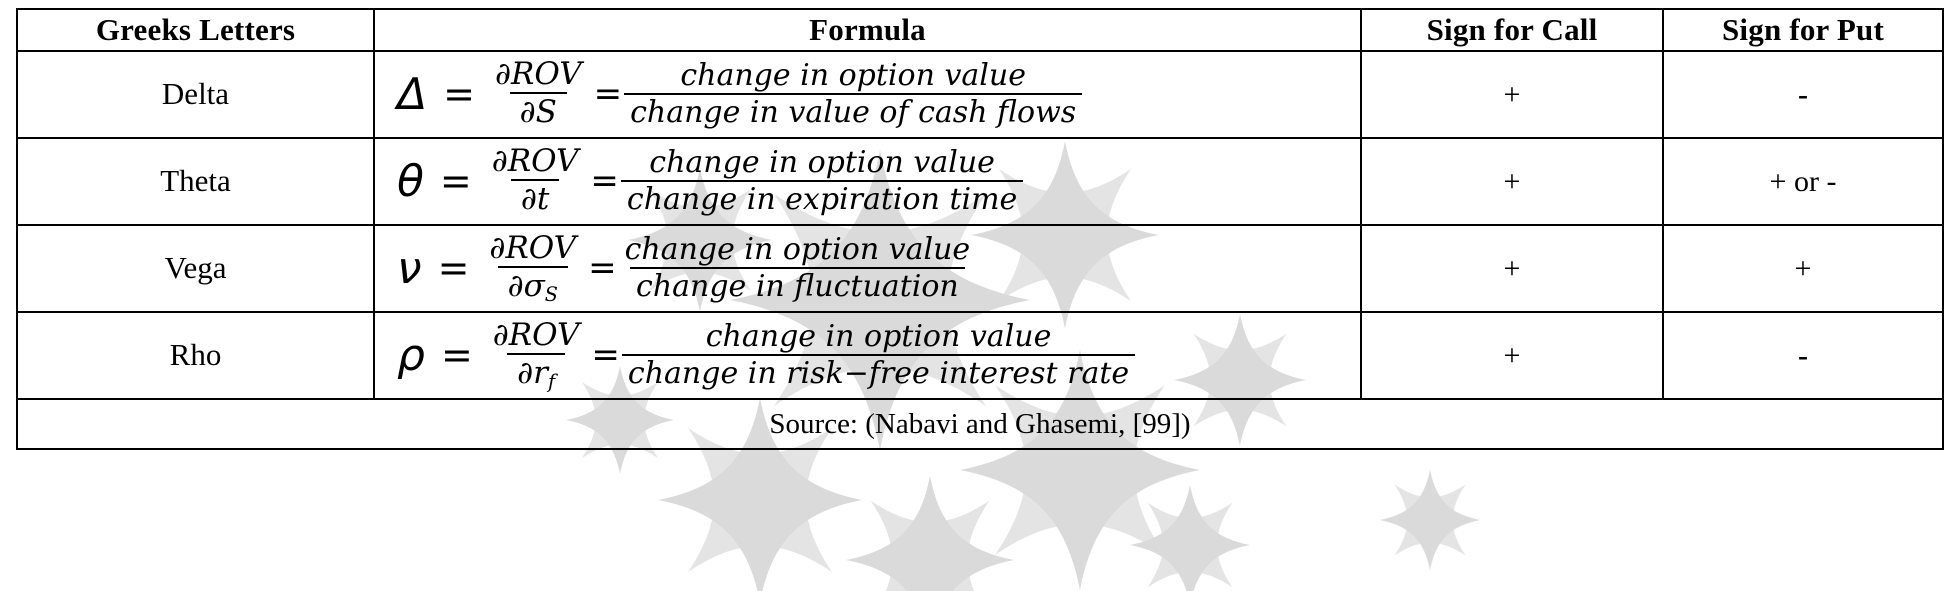  I want to click on partial-den-main: ∂t, so click(535, 199).